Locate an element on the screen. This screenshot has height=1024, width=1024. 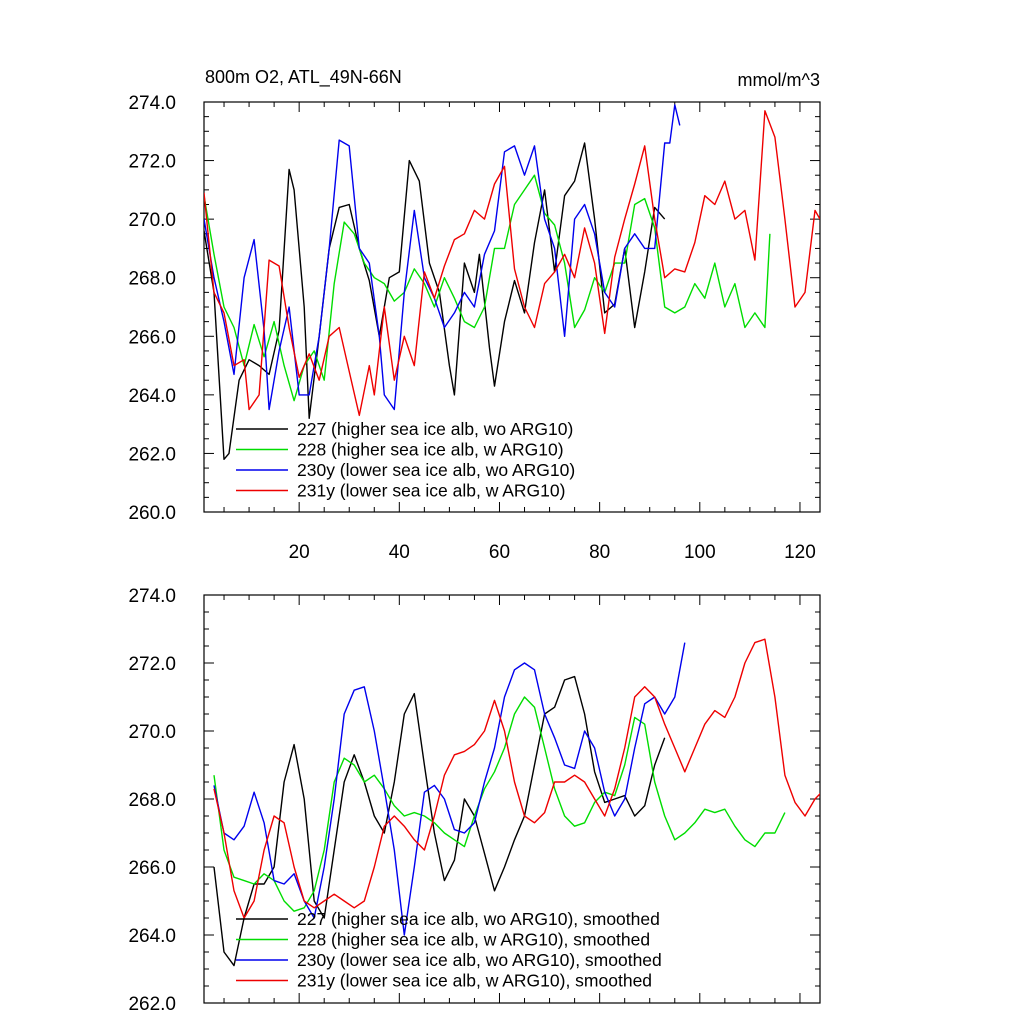
legend-label: 227 (higher sea ice alb, wo ARG10) is located at coordinates (435, 429).